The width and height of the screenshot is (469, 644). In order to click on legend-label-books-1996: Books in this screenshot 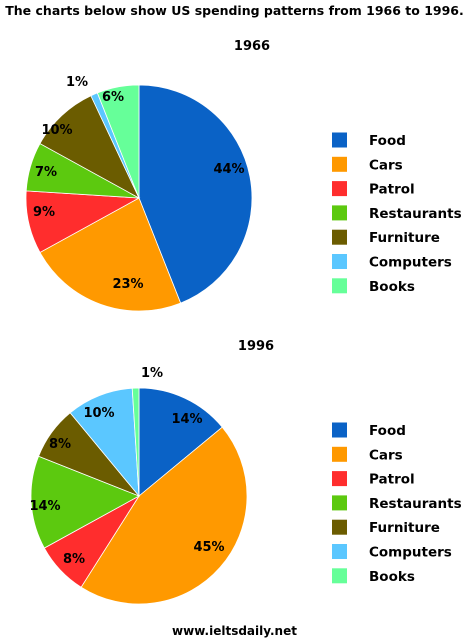, I will do `click(392, 577)`.